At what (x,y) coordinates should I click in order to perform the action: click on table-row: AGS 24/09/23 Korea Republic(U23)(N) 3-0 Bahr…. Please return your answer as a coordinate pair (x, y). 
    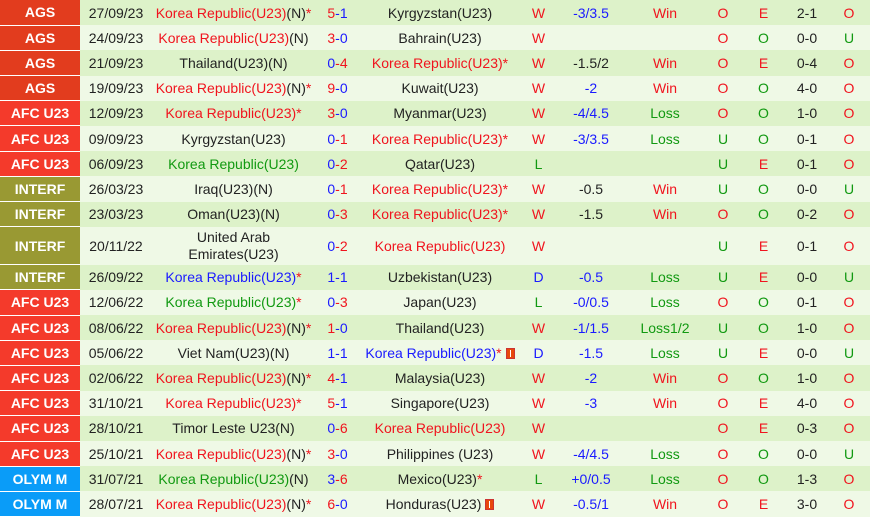
    Looking at the image, I should click on (435, 38).